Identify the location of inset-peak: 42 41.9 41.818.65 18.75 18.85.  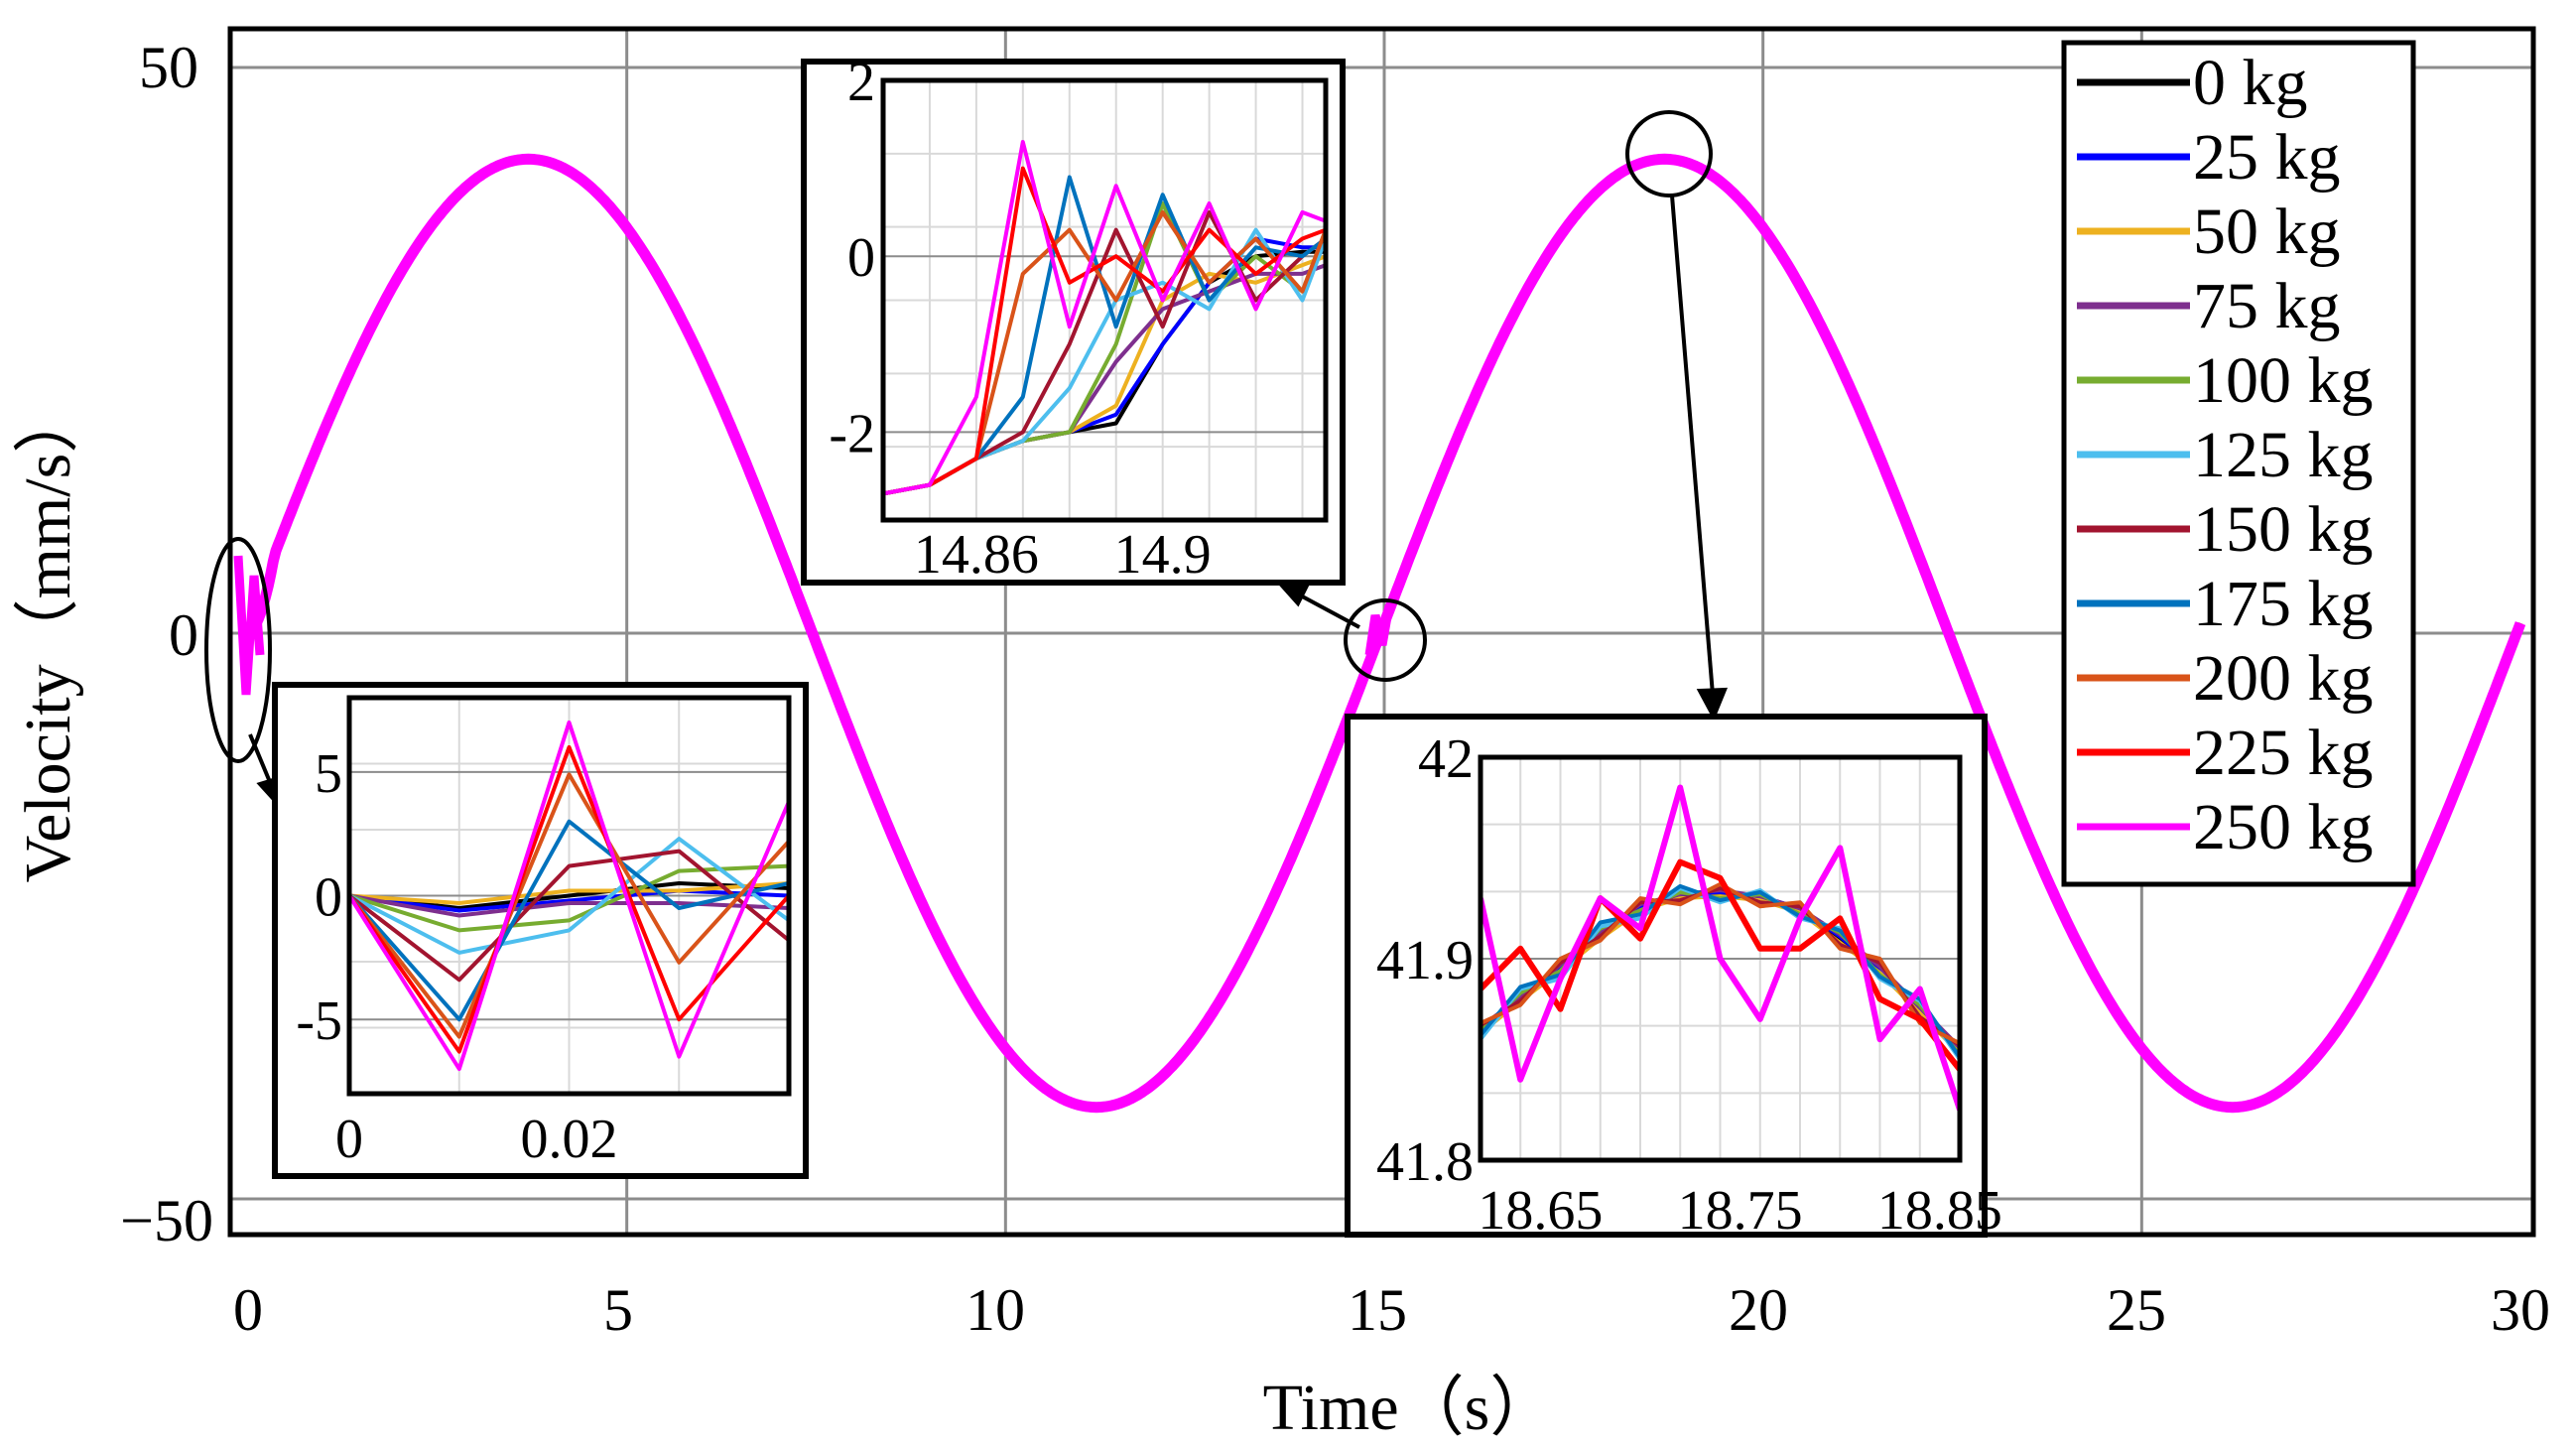
(1674, 978).